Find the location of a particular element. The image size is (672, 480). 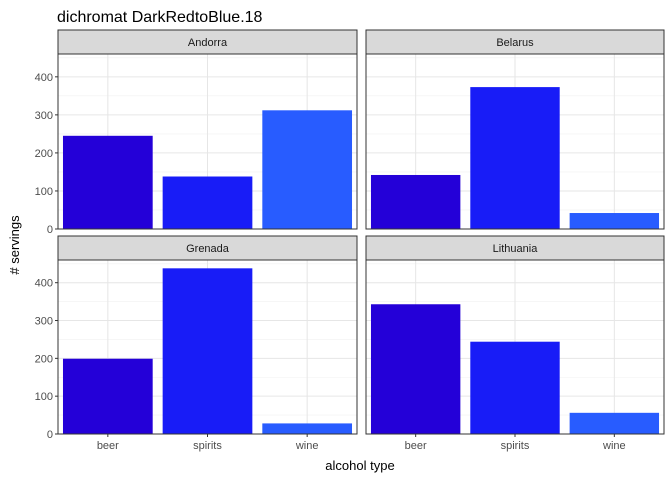

bar-belarus-beer is located at coordinates (415, 201).